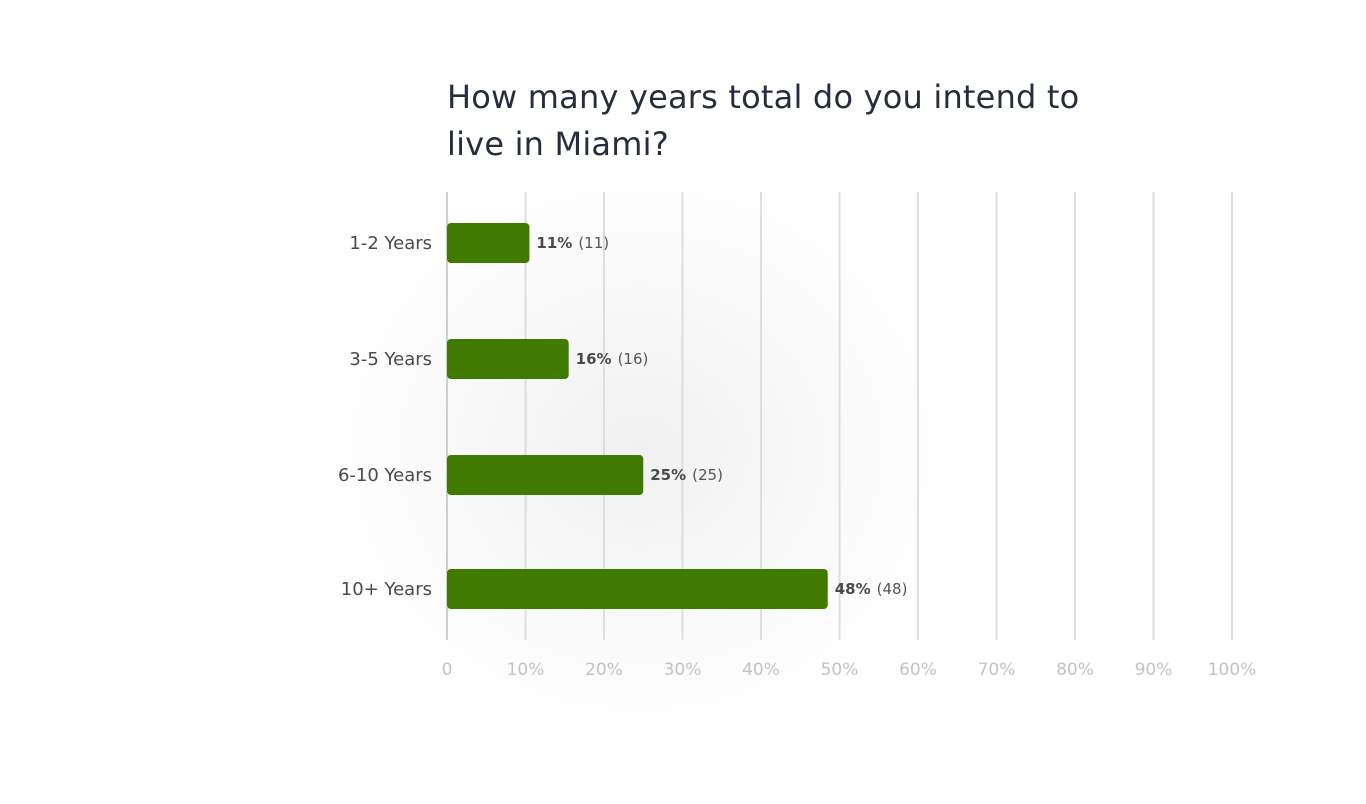 Image resolution: width=1366 pixels, height=804 pixels. I want to click on category-label: 6-10 Years, so click(385, 475).